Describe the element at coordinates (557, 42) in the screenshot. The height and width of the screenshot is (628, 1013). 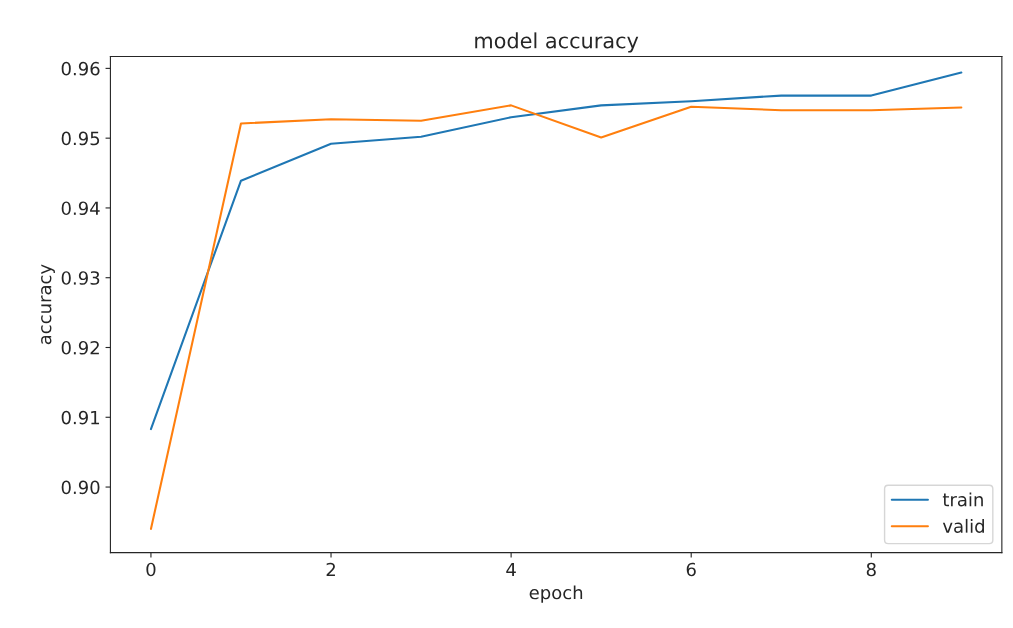
I see `chart-title: model accuracy` at that location.